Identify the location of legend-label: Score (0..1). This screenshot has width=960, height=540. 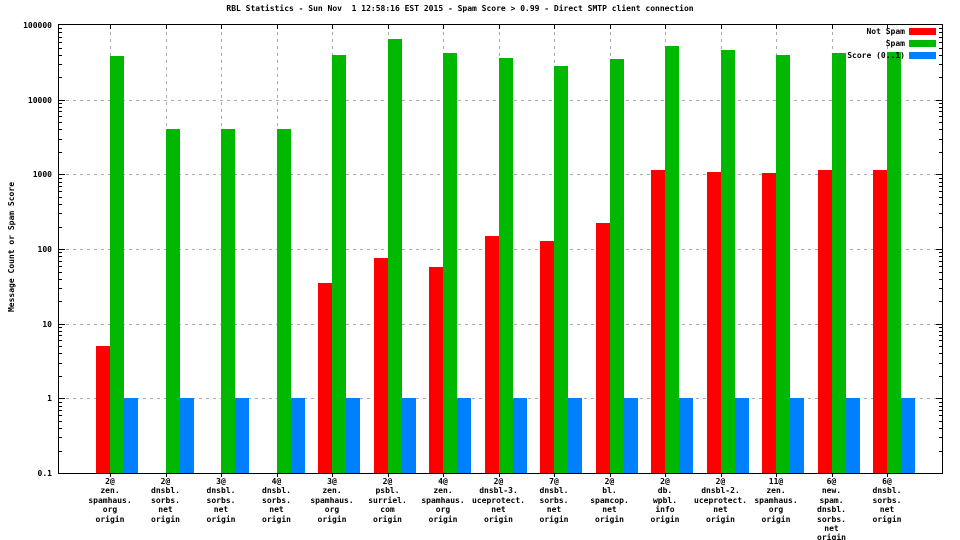
(876, 55).